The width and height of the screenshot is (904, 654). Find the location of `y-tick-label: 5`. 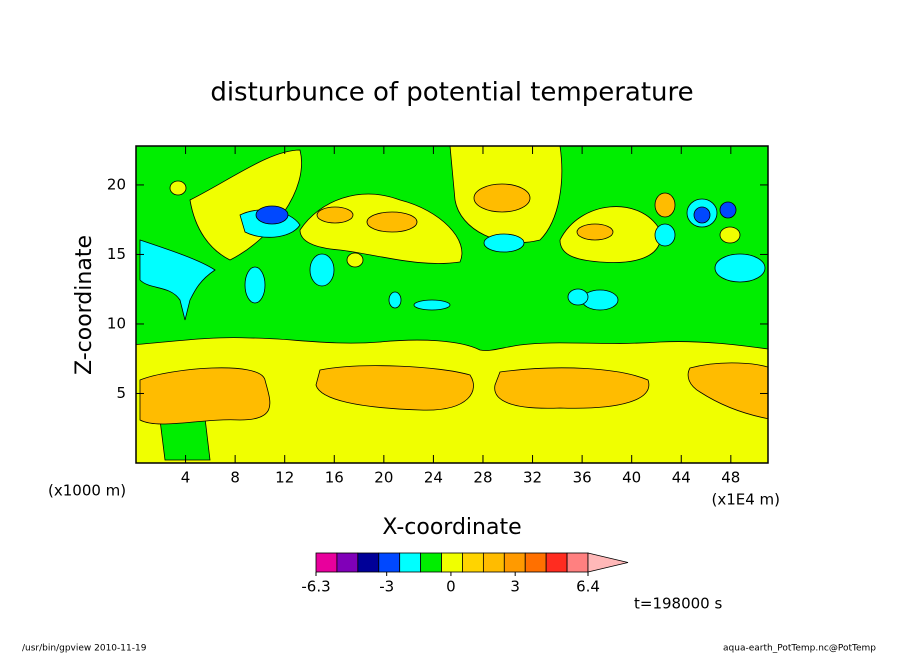

y-tick-label: 5 is located at coordinates (121, 393).